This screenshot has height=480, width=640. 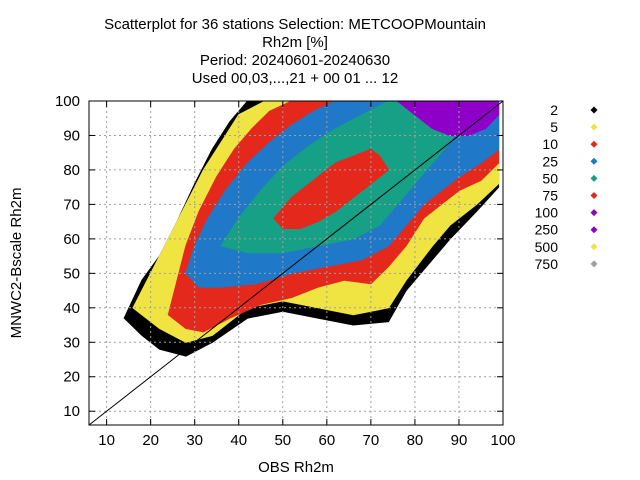 I want to click on y-tick-label: 90, so click(x=71, y=135).